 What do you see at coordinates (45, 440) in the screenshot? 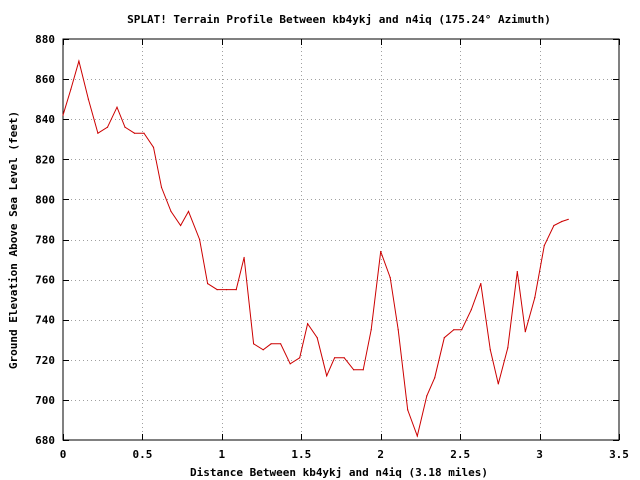
I see `y-tick-label: 680` at bounding box center [45, 440].